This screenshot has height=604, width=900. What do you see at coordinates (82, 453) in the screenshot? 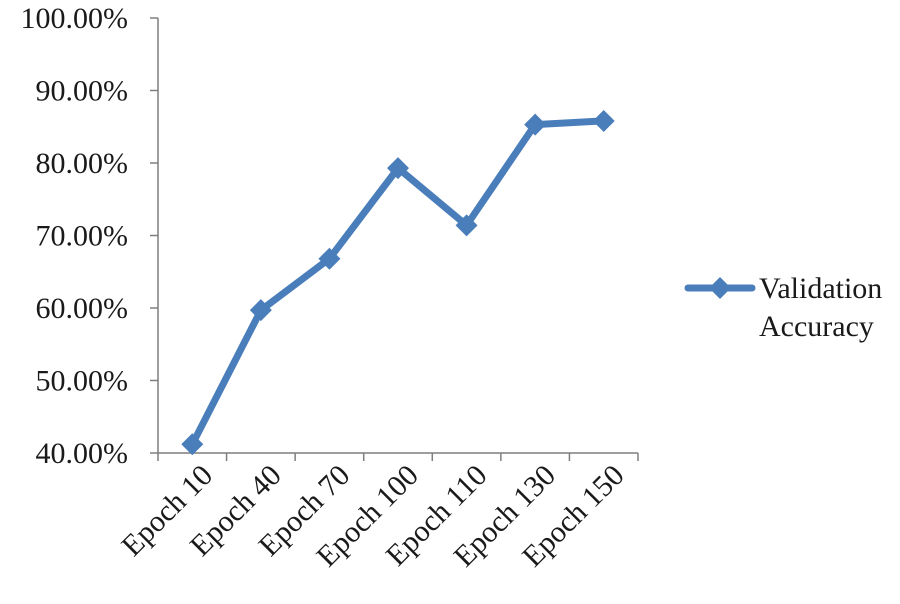
I see `y-tick-label: 40.00%` at bounding box center [82, 453].